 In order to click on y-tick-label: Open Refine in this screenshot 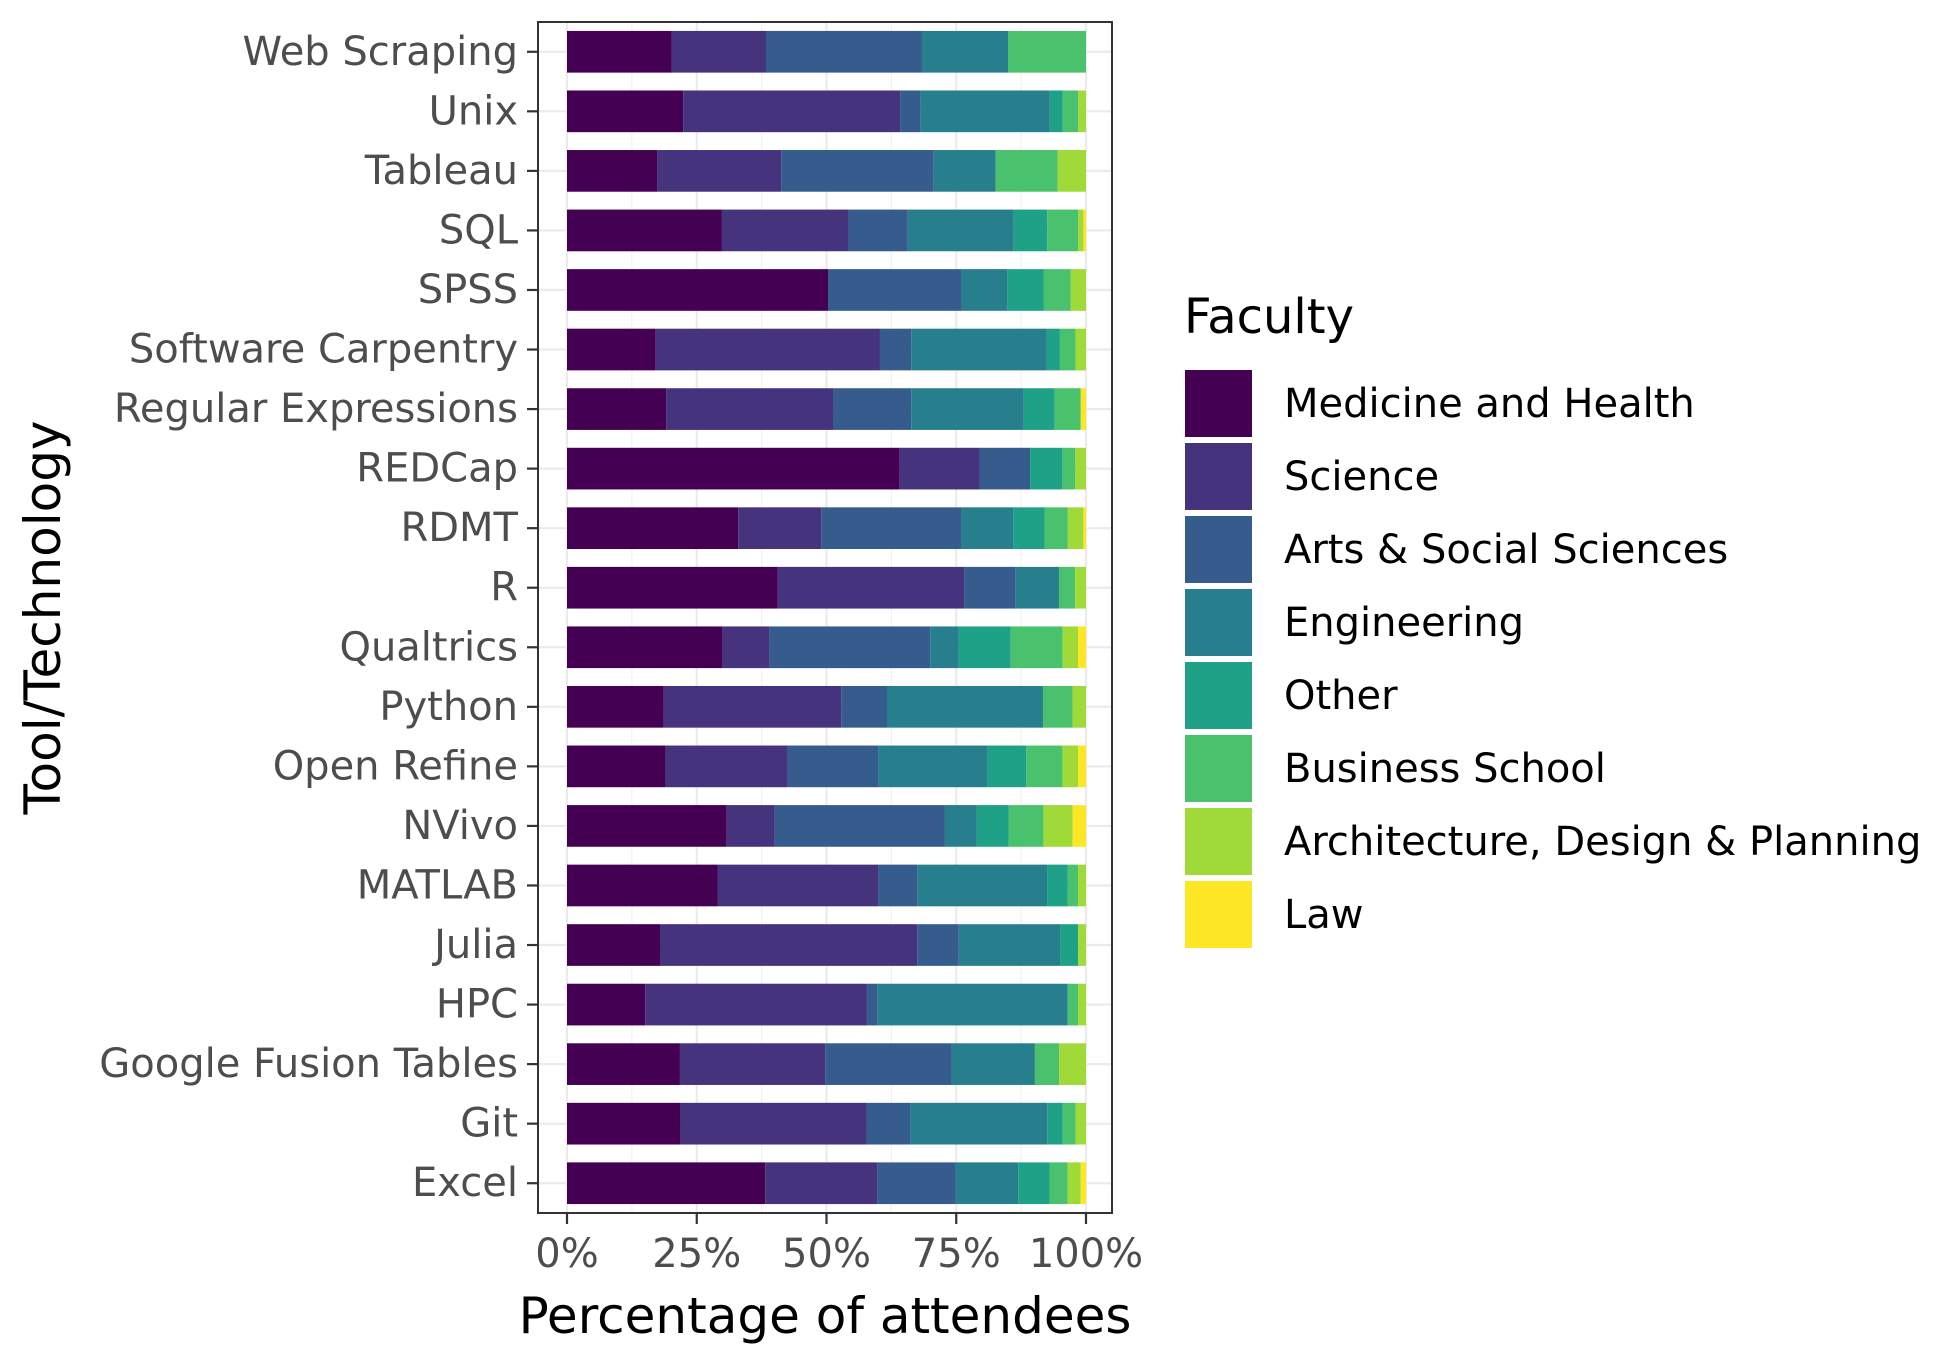, I will do `click(395, 766)`.